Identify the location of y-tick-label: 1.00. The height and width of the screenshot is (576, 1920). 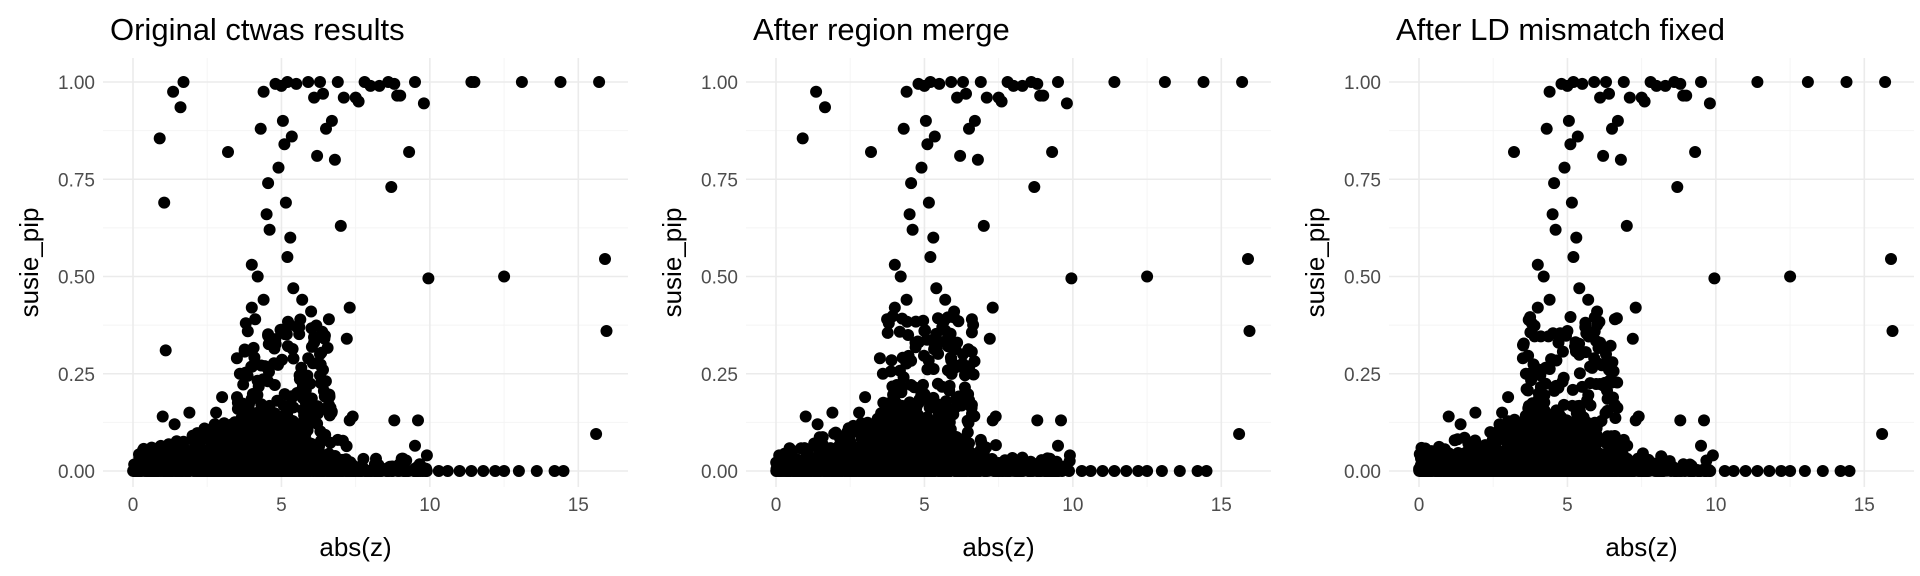
(1362, 83).